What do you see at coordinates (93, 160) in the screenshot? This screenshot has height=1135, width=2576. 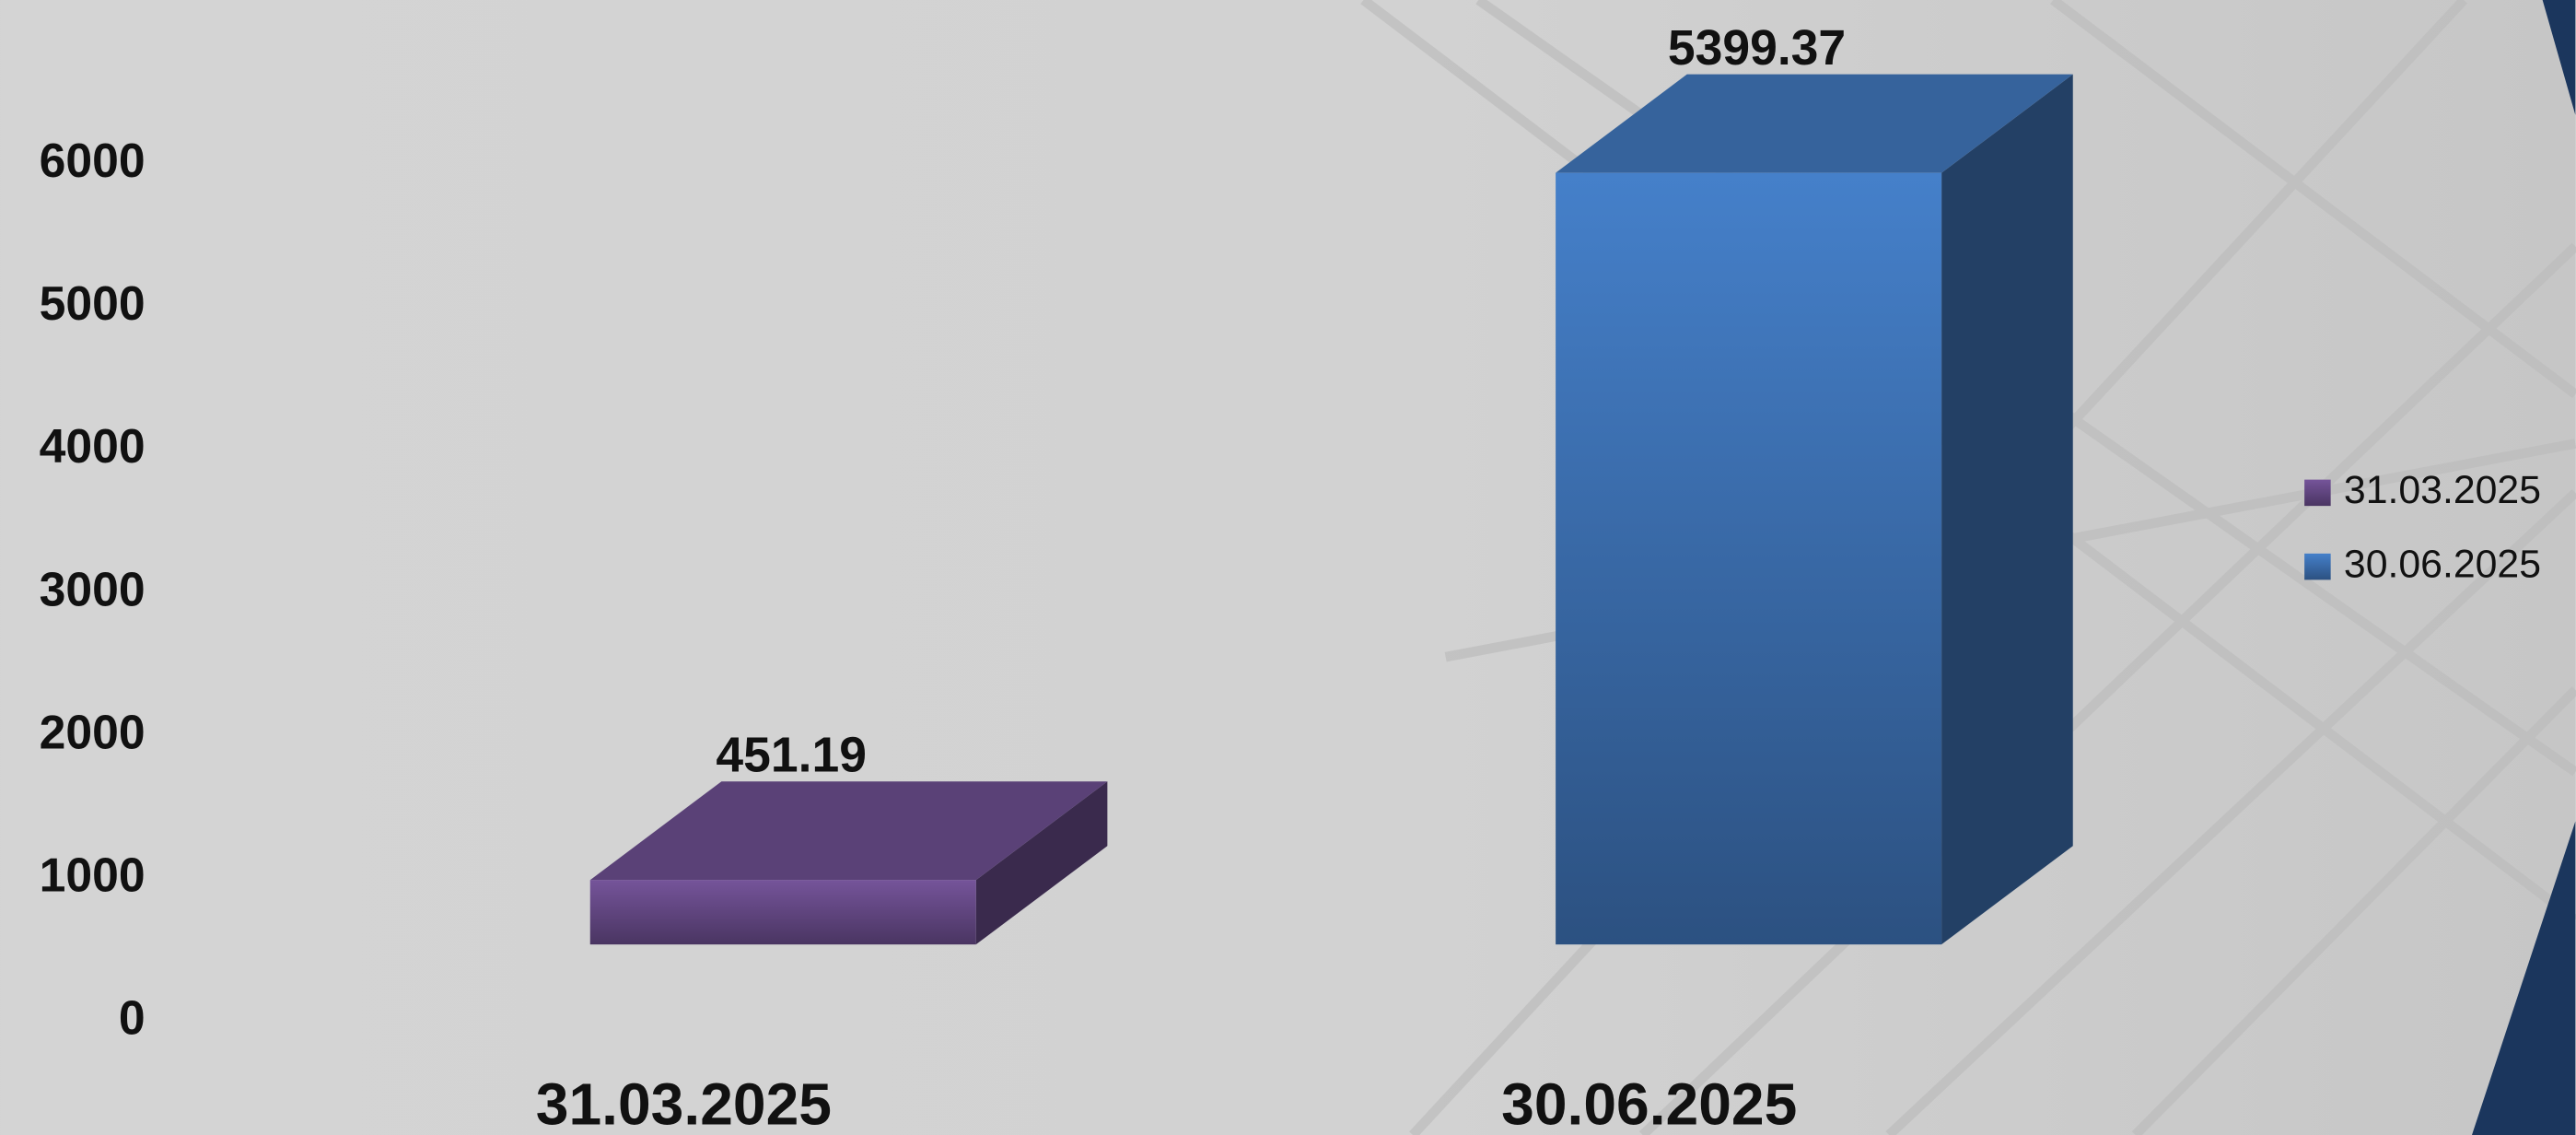 I see `y-tick-label: 6000` at bounding box center [93, 160].